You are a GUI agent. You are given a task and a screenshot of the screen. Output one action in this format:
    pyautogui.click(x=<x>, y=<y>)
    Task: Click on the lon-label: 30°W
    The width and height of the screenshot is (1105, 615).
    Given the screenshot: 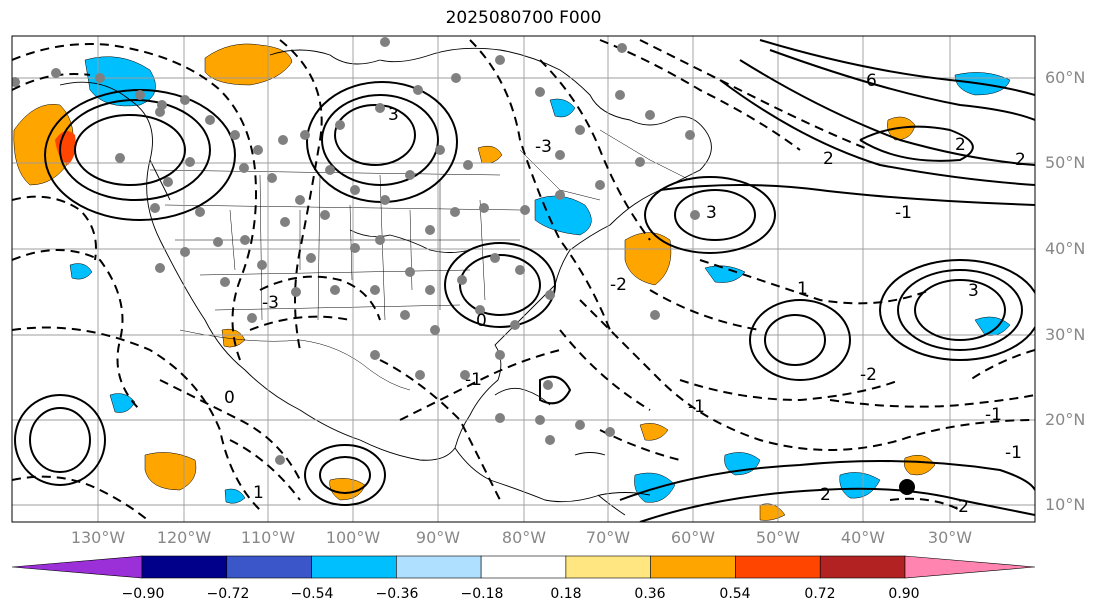 What is the action you would take?
    pyautogui.click(x=950, y=537)
    